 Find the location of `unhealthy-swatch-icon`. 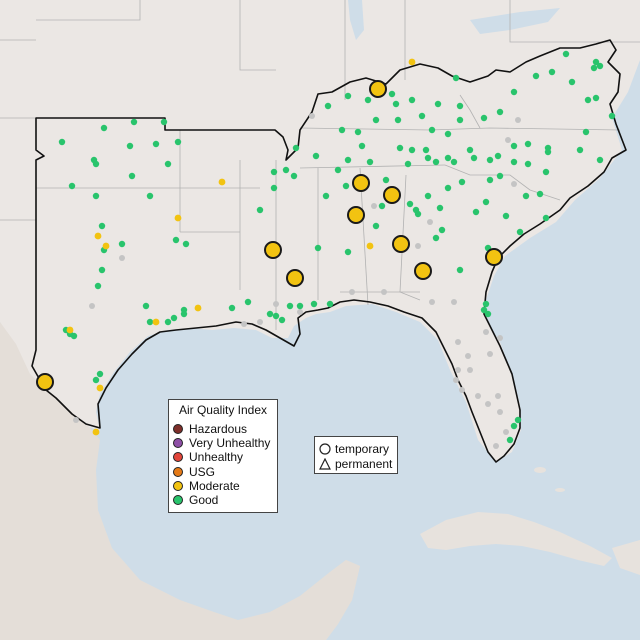

unhealthy-swatch-icon is located at coordinates (178, 457).